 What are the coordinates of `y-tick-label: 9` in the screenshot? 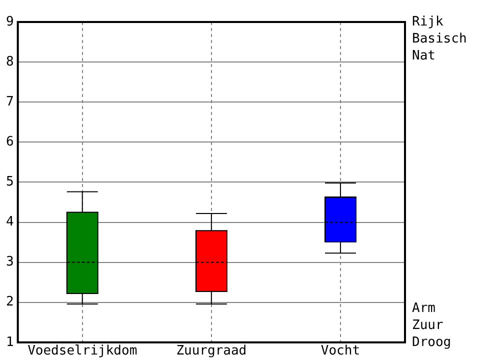 It's located at (10, 22).